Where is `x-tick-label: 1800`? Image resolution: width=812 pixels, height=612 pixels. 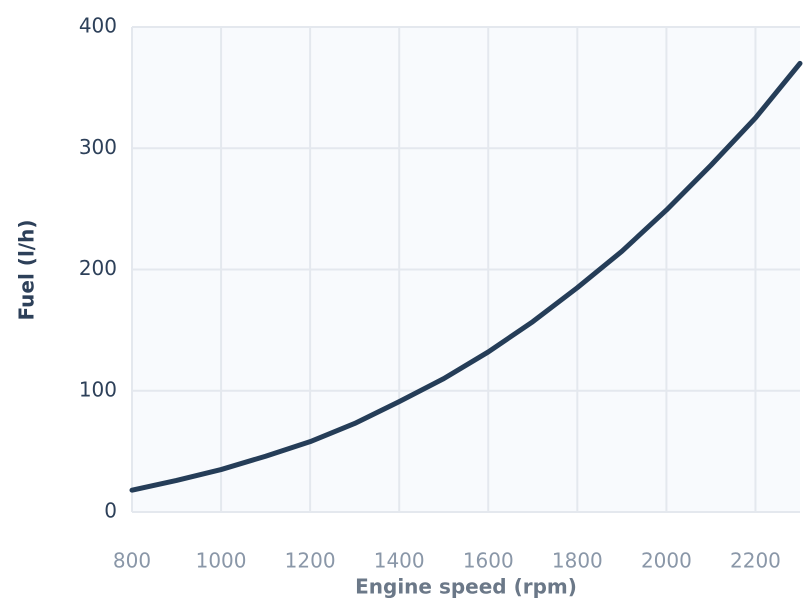
x-tick-label: 1800 is located at coordinates (577, 561).